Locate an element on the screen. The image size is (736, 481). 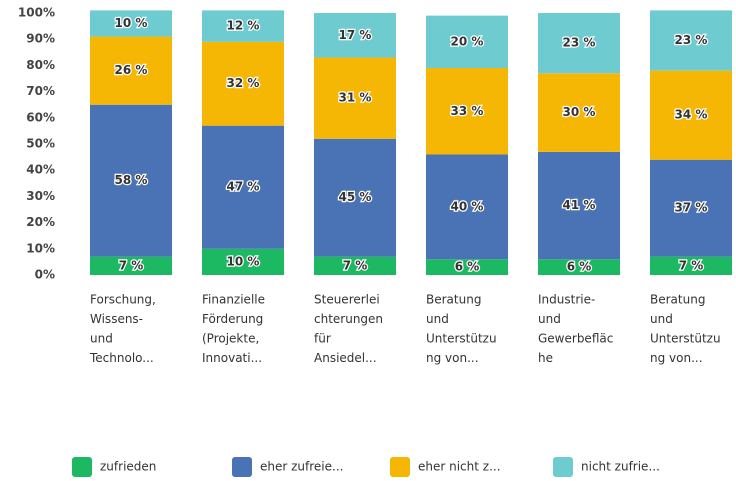
value-label: 30 % is located at coordinates (579, 112).